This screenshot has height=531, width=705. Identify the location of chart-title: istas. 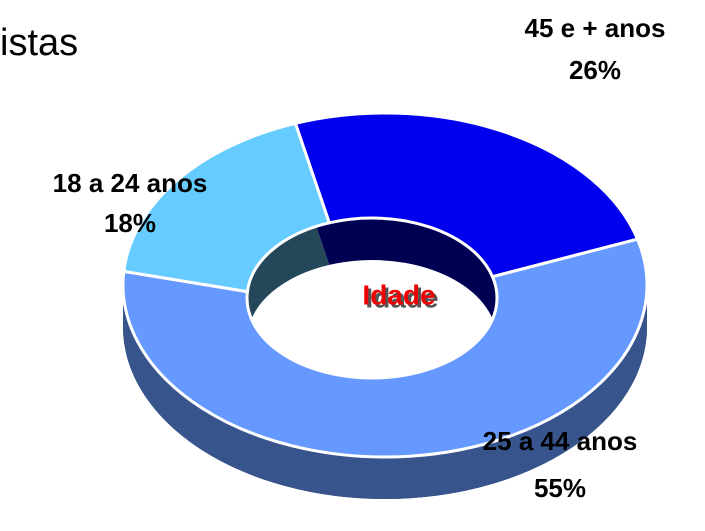
(39, 43).